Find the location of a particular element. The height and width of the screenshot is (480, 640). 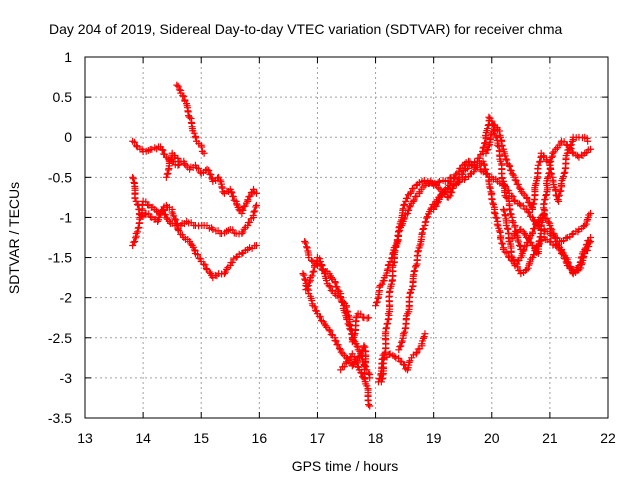

y-tick-label: -1.5 is located at coordinates (60, 258).